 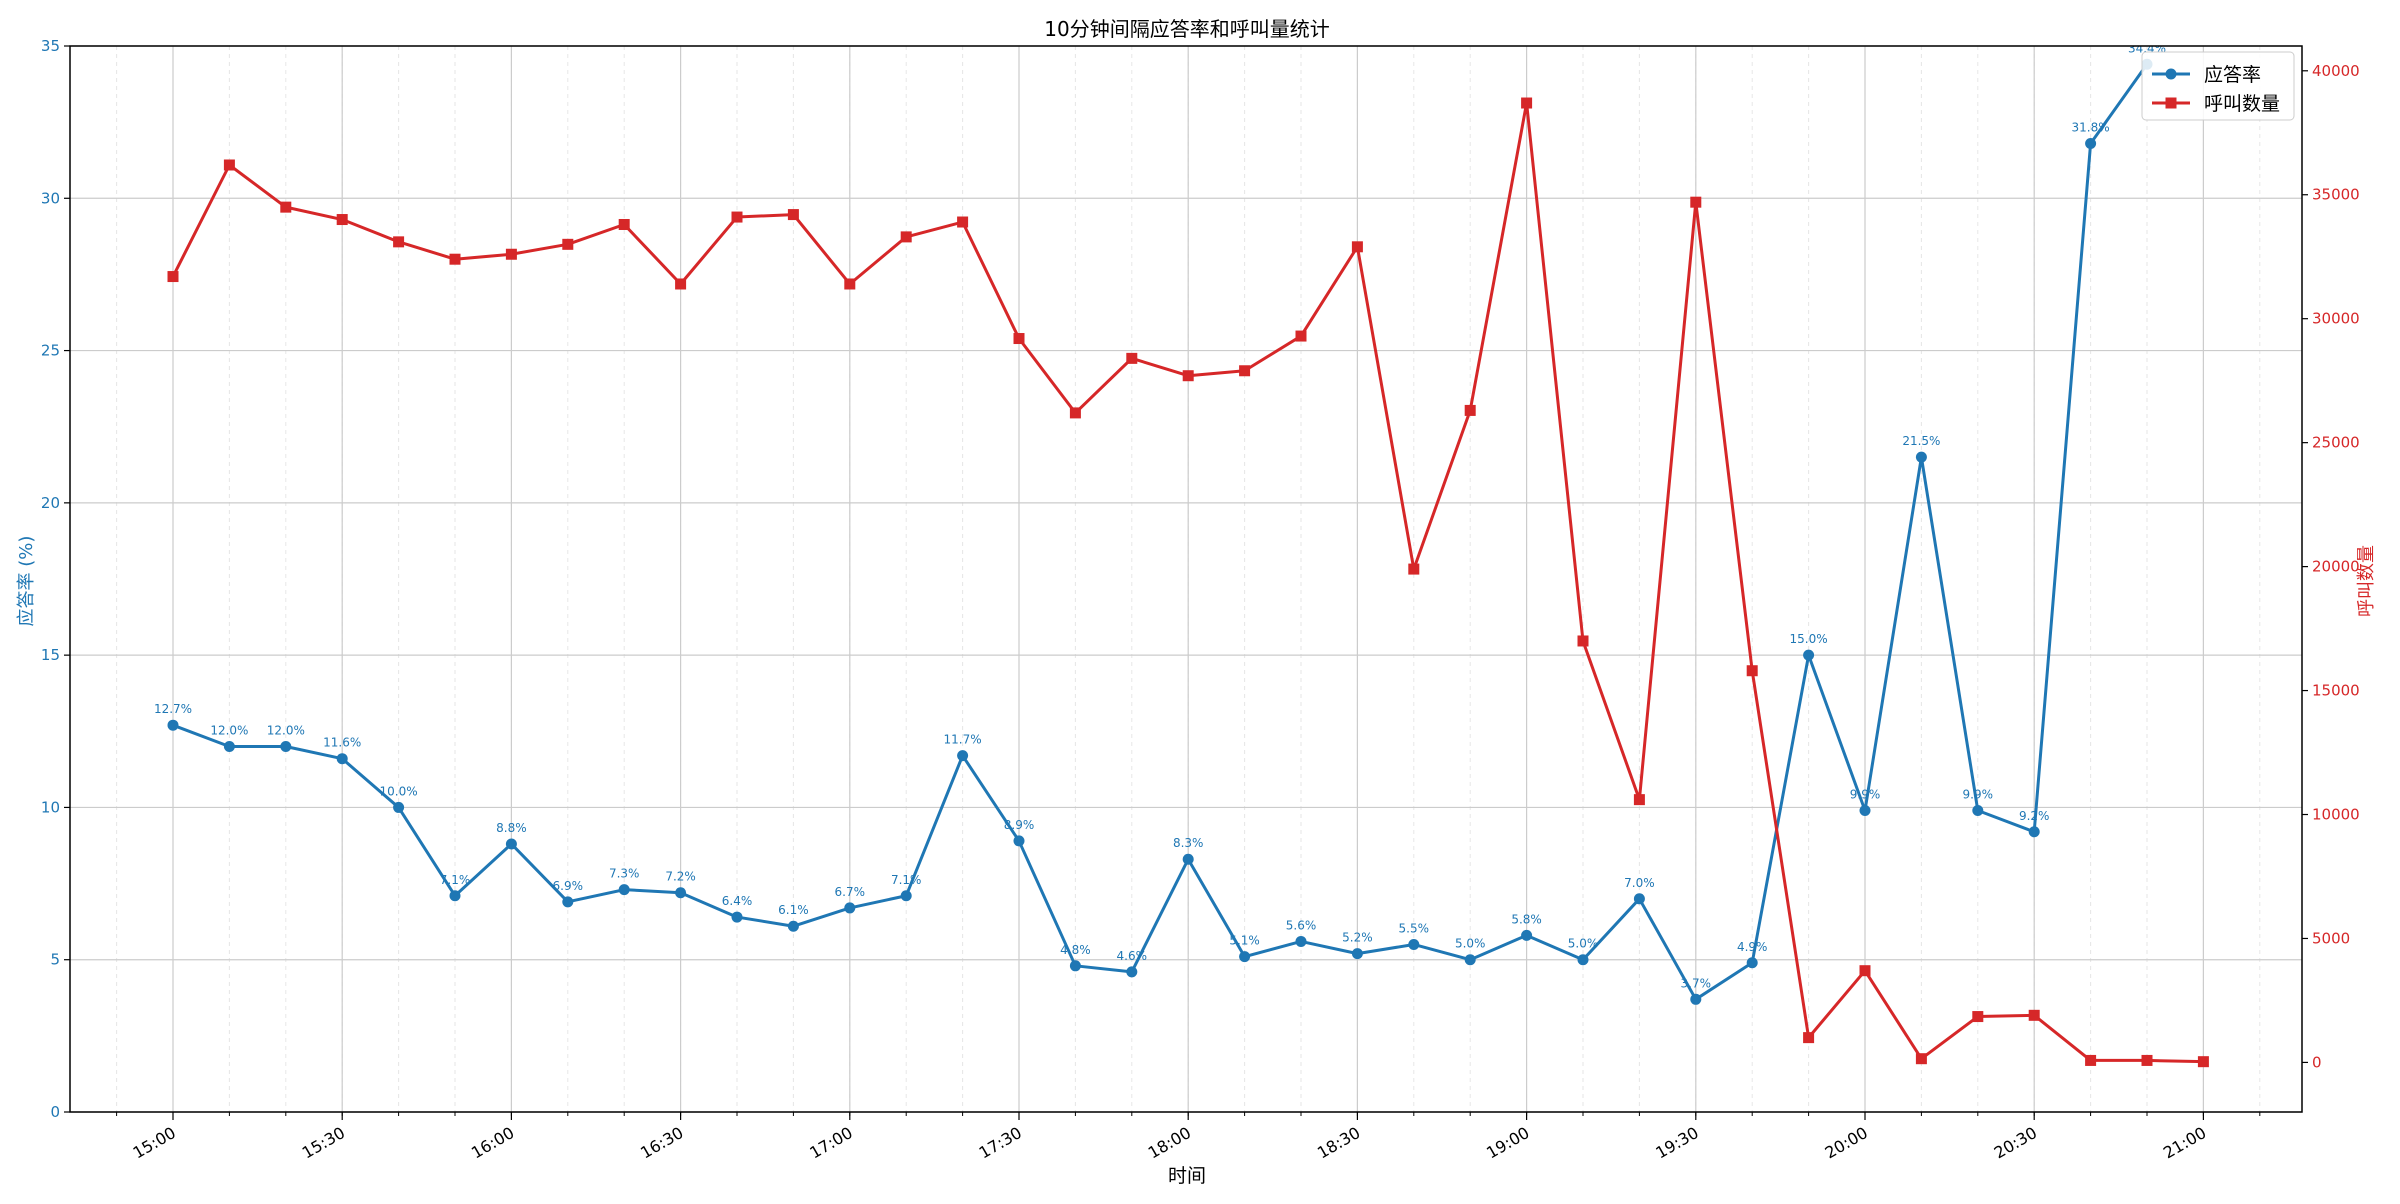 I want to click on chart-title: 10分钟间隔应答率和呼叫量统计, so click(x=1186, y=29).